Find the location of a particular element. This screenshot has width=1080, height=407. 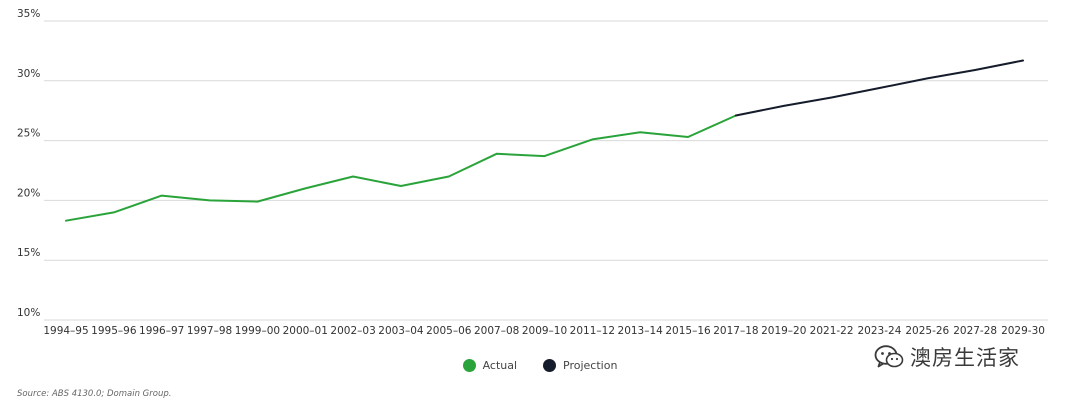

x-tick-label: 1994–95 is located at coordinates (65, 331).